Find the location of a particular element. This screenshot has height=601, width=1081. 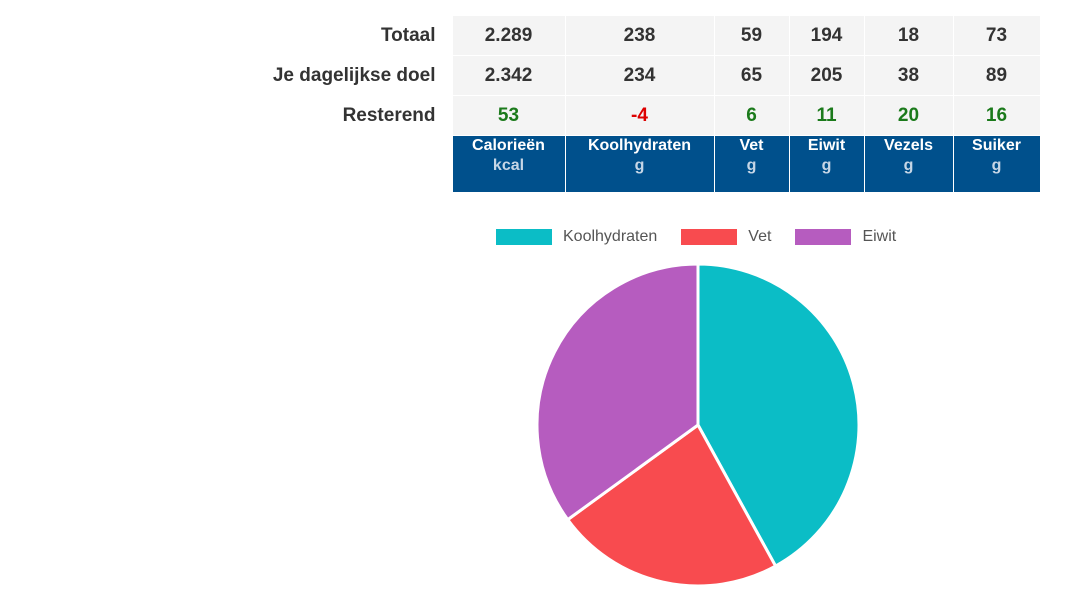

cell-resterend-calorieen: 53 is located at coordinates (508, 115).